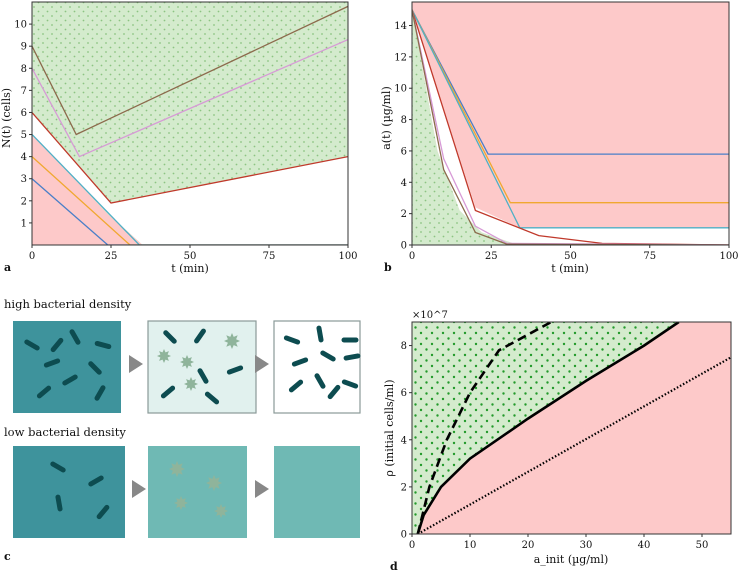  What do you see at coordinates (24, 135) in the screenshot?
I see `y-tick-label: 5` at bounding box center [24, 135].